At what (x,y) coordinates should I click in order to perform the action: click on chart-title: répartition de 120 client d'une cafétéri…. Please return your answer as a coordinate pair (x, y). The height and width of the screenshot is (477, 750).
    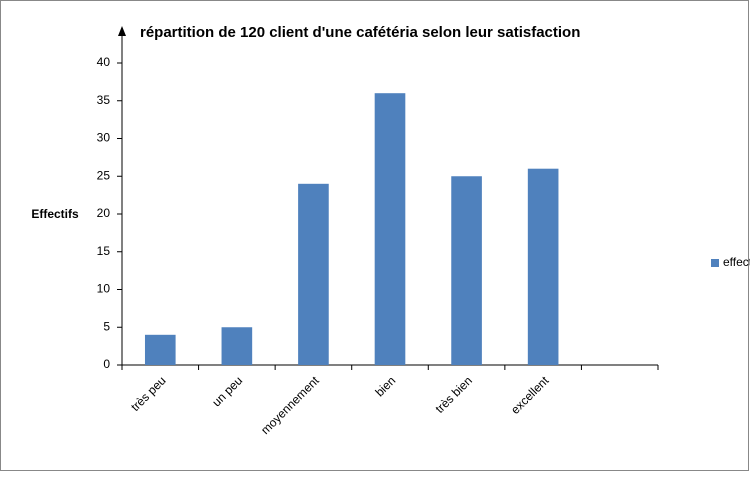
    Looking at the image, I should click on (360, 32).